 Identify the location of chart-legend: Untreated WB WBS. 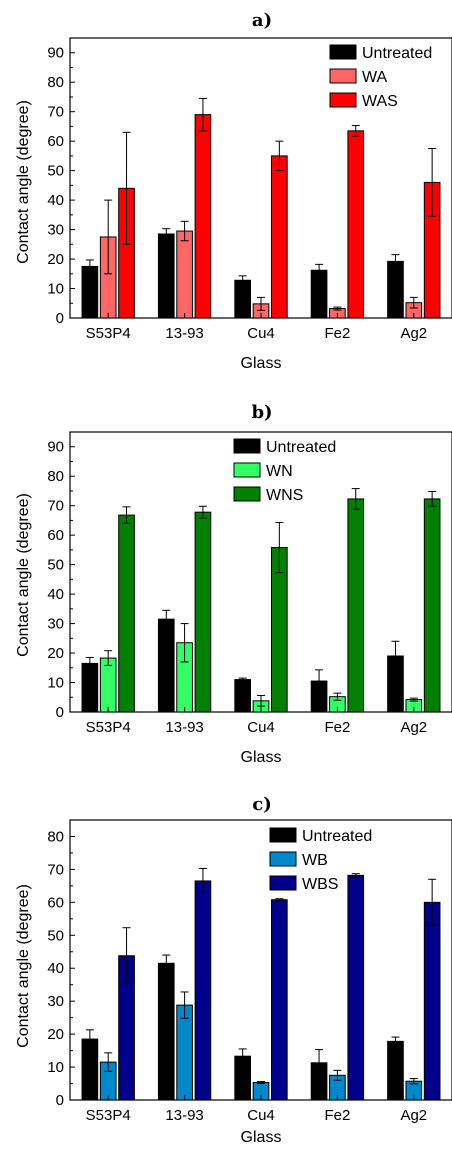
(320, 860).